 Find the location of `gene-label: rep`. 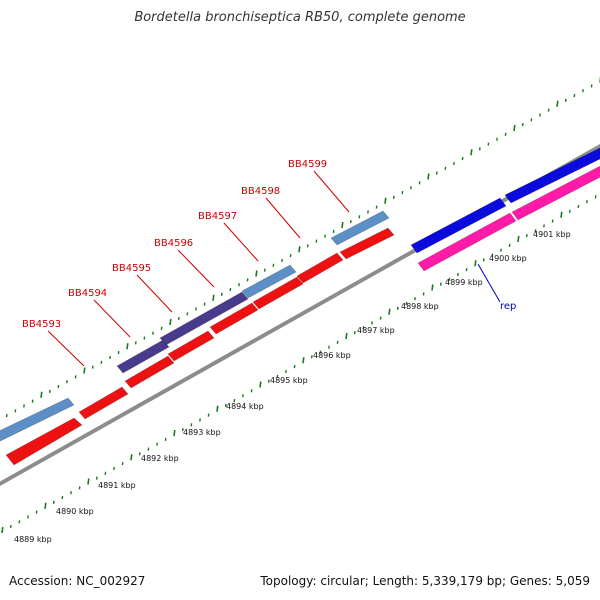

gene-label: rep is located at coordinates (508, 306).